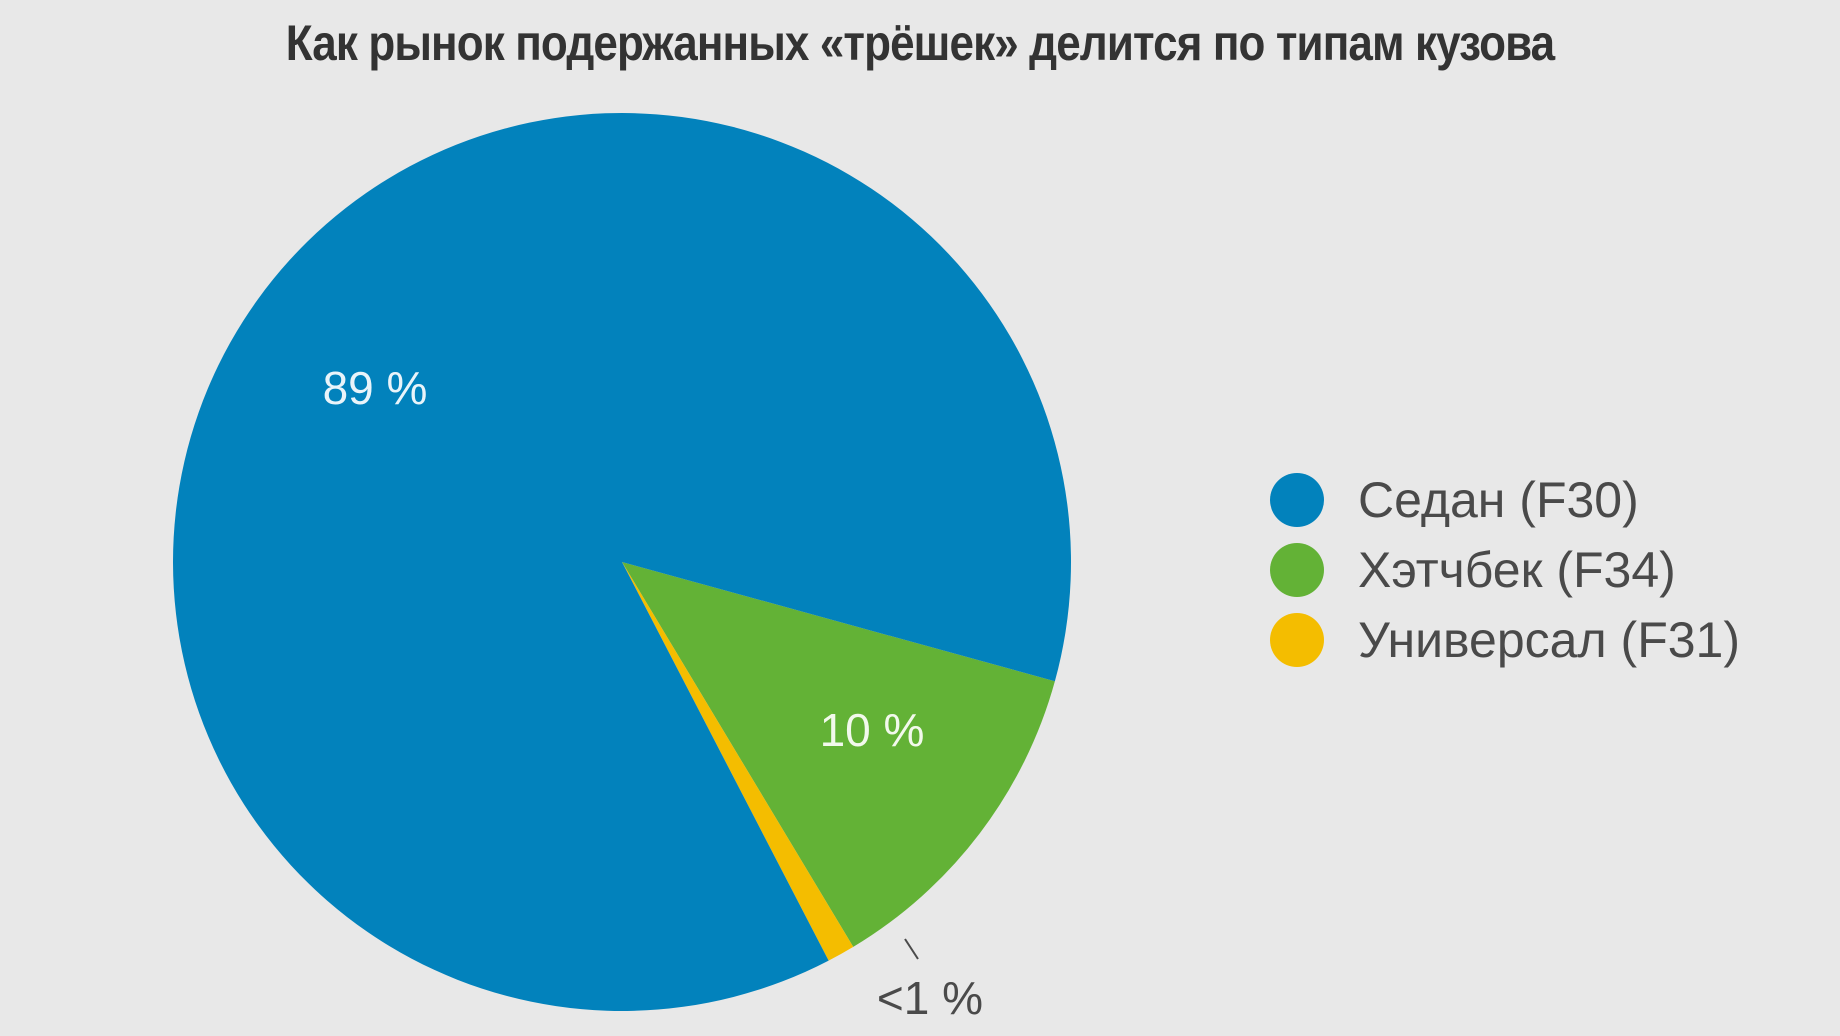 This screenshot has width=1840, height=1036. I want to click on legend-item-wagon: Универсал (F31), so click(1505, 640).